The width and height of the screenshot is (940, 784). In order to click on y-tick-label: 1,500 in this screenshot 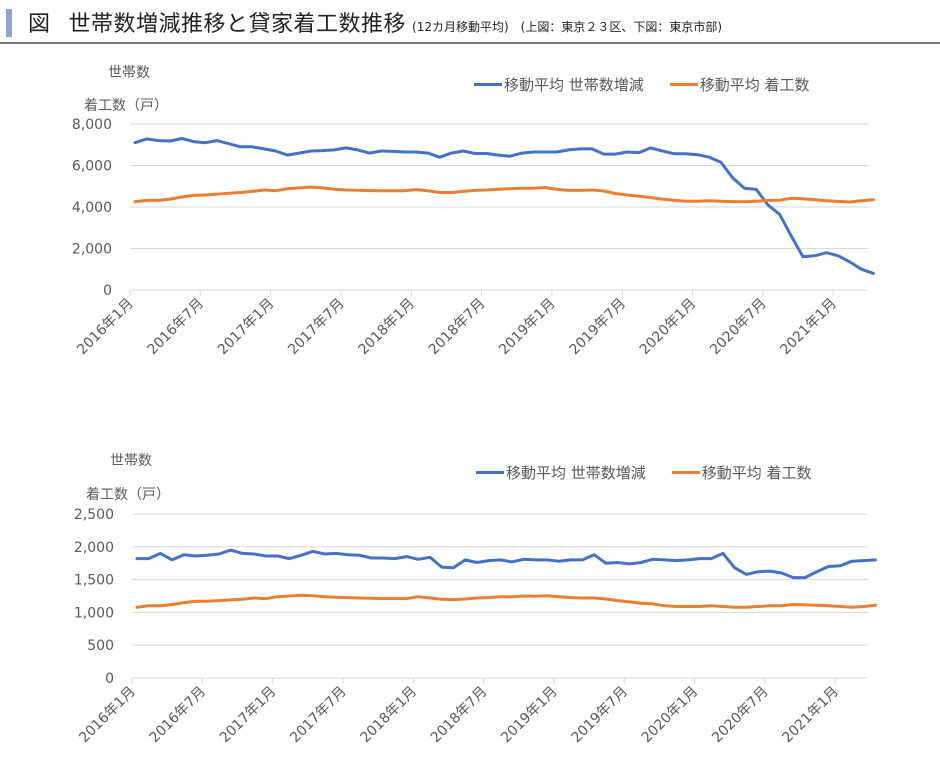, I will do `click(94, 581)`.